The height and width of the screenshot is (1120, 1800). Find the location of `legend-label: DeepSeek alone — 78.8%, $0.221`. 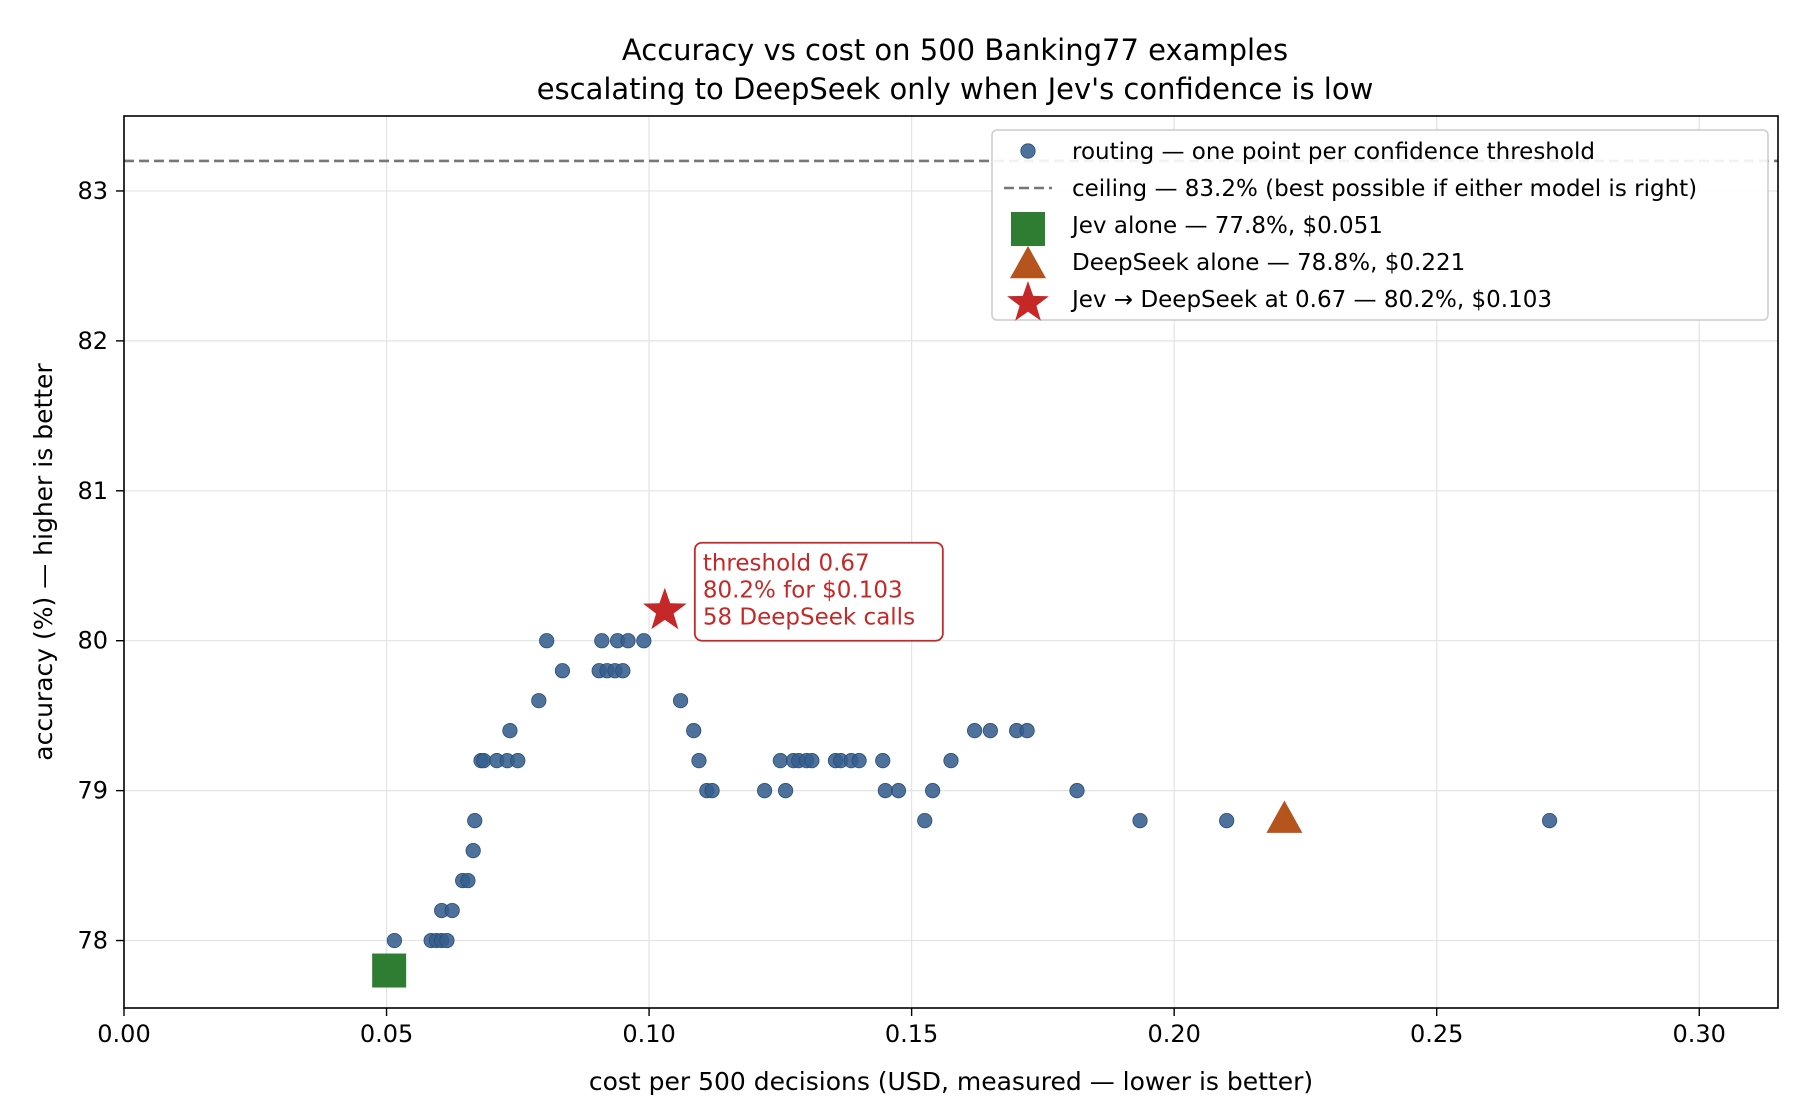

legend-label: DeepSeek alone — 78.8%, $0.221 is located at coordinates (1268, 263).